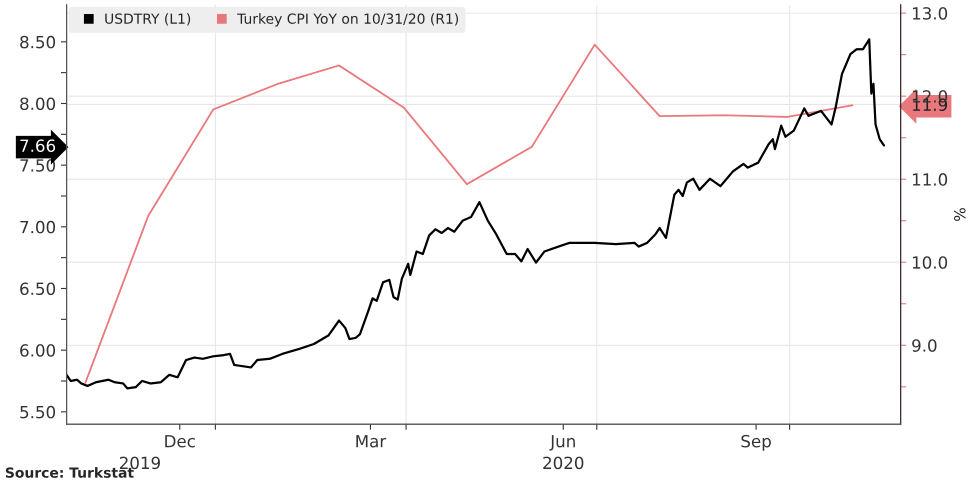 This screenshot has width=979, height=482. I want to click on x-tick-label: Sep, so click(756, 442).